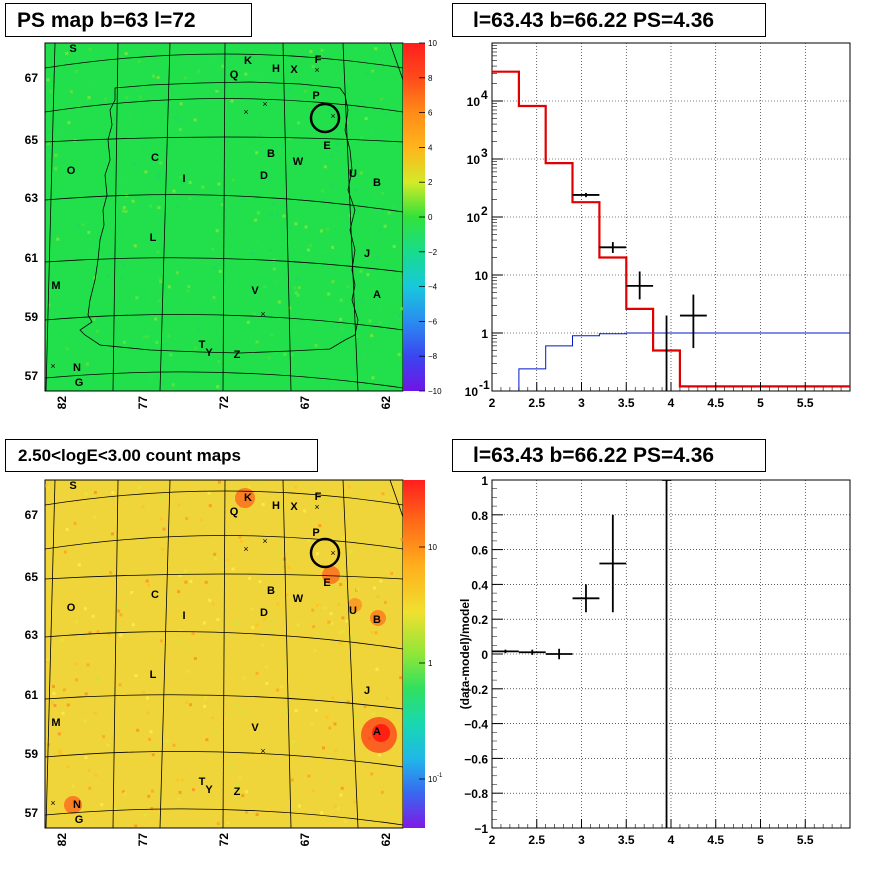 This screenshot has width=896, height=872. What do you see at coordinates (73, 805) in the screenshot?
I see `hotspot-n` at bounding box center [73, 805].